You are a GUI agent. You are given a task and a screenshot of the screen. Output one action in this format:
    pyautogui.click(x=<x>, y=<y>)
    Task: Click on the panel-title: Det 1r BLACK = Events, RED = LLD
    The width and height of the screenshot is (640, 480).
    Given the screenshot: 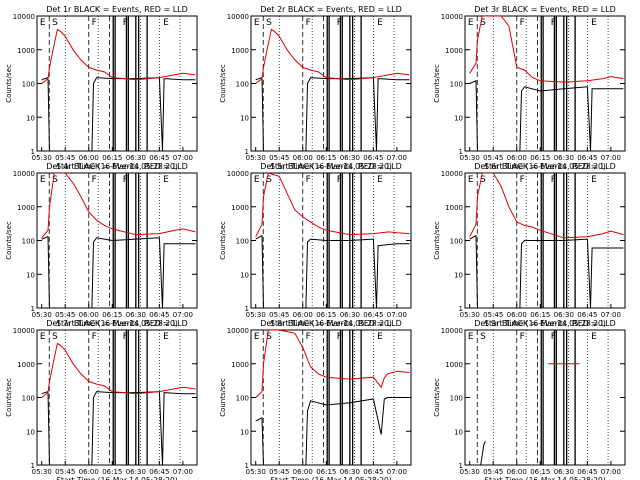 What is the action you would take?
    pyautogui.click(x=117, y=9)
    